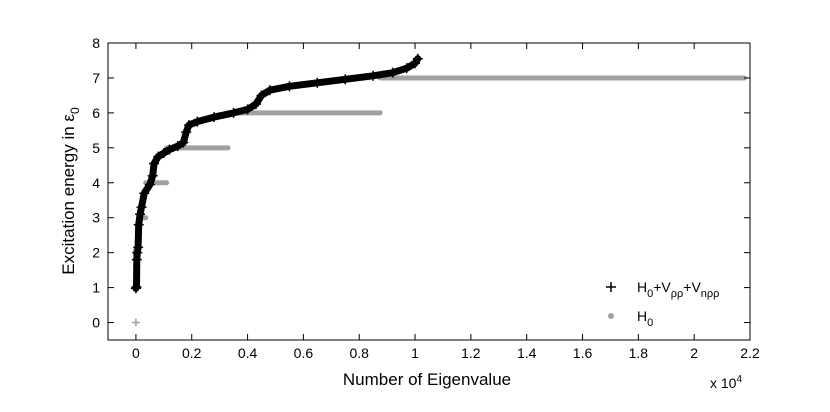 Image resolution: width=830 pixels, height=412 pixels. I want to click on y-axis-label-subscript: 0, so click(75, 110).